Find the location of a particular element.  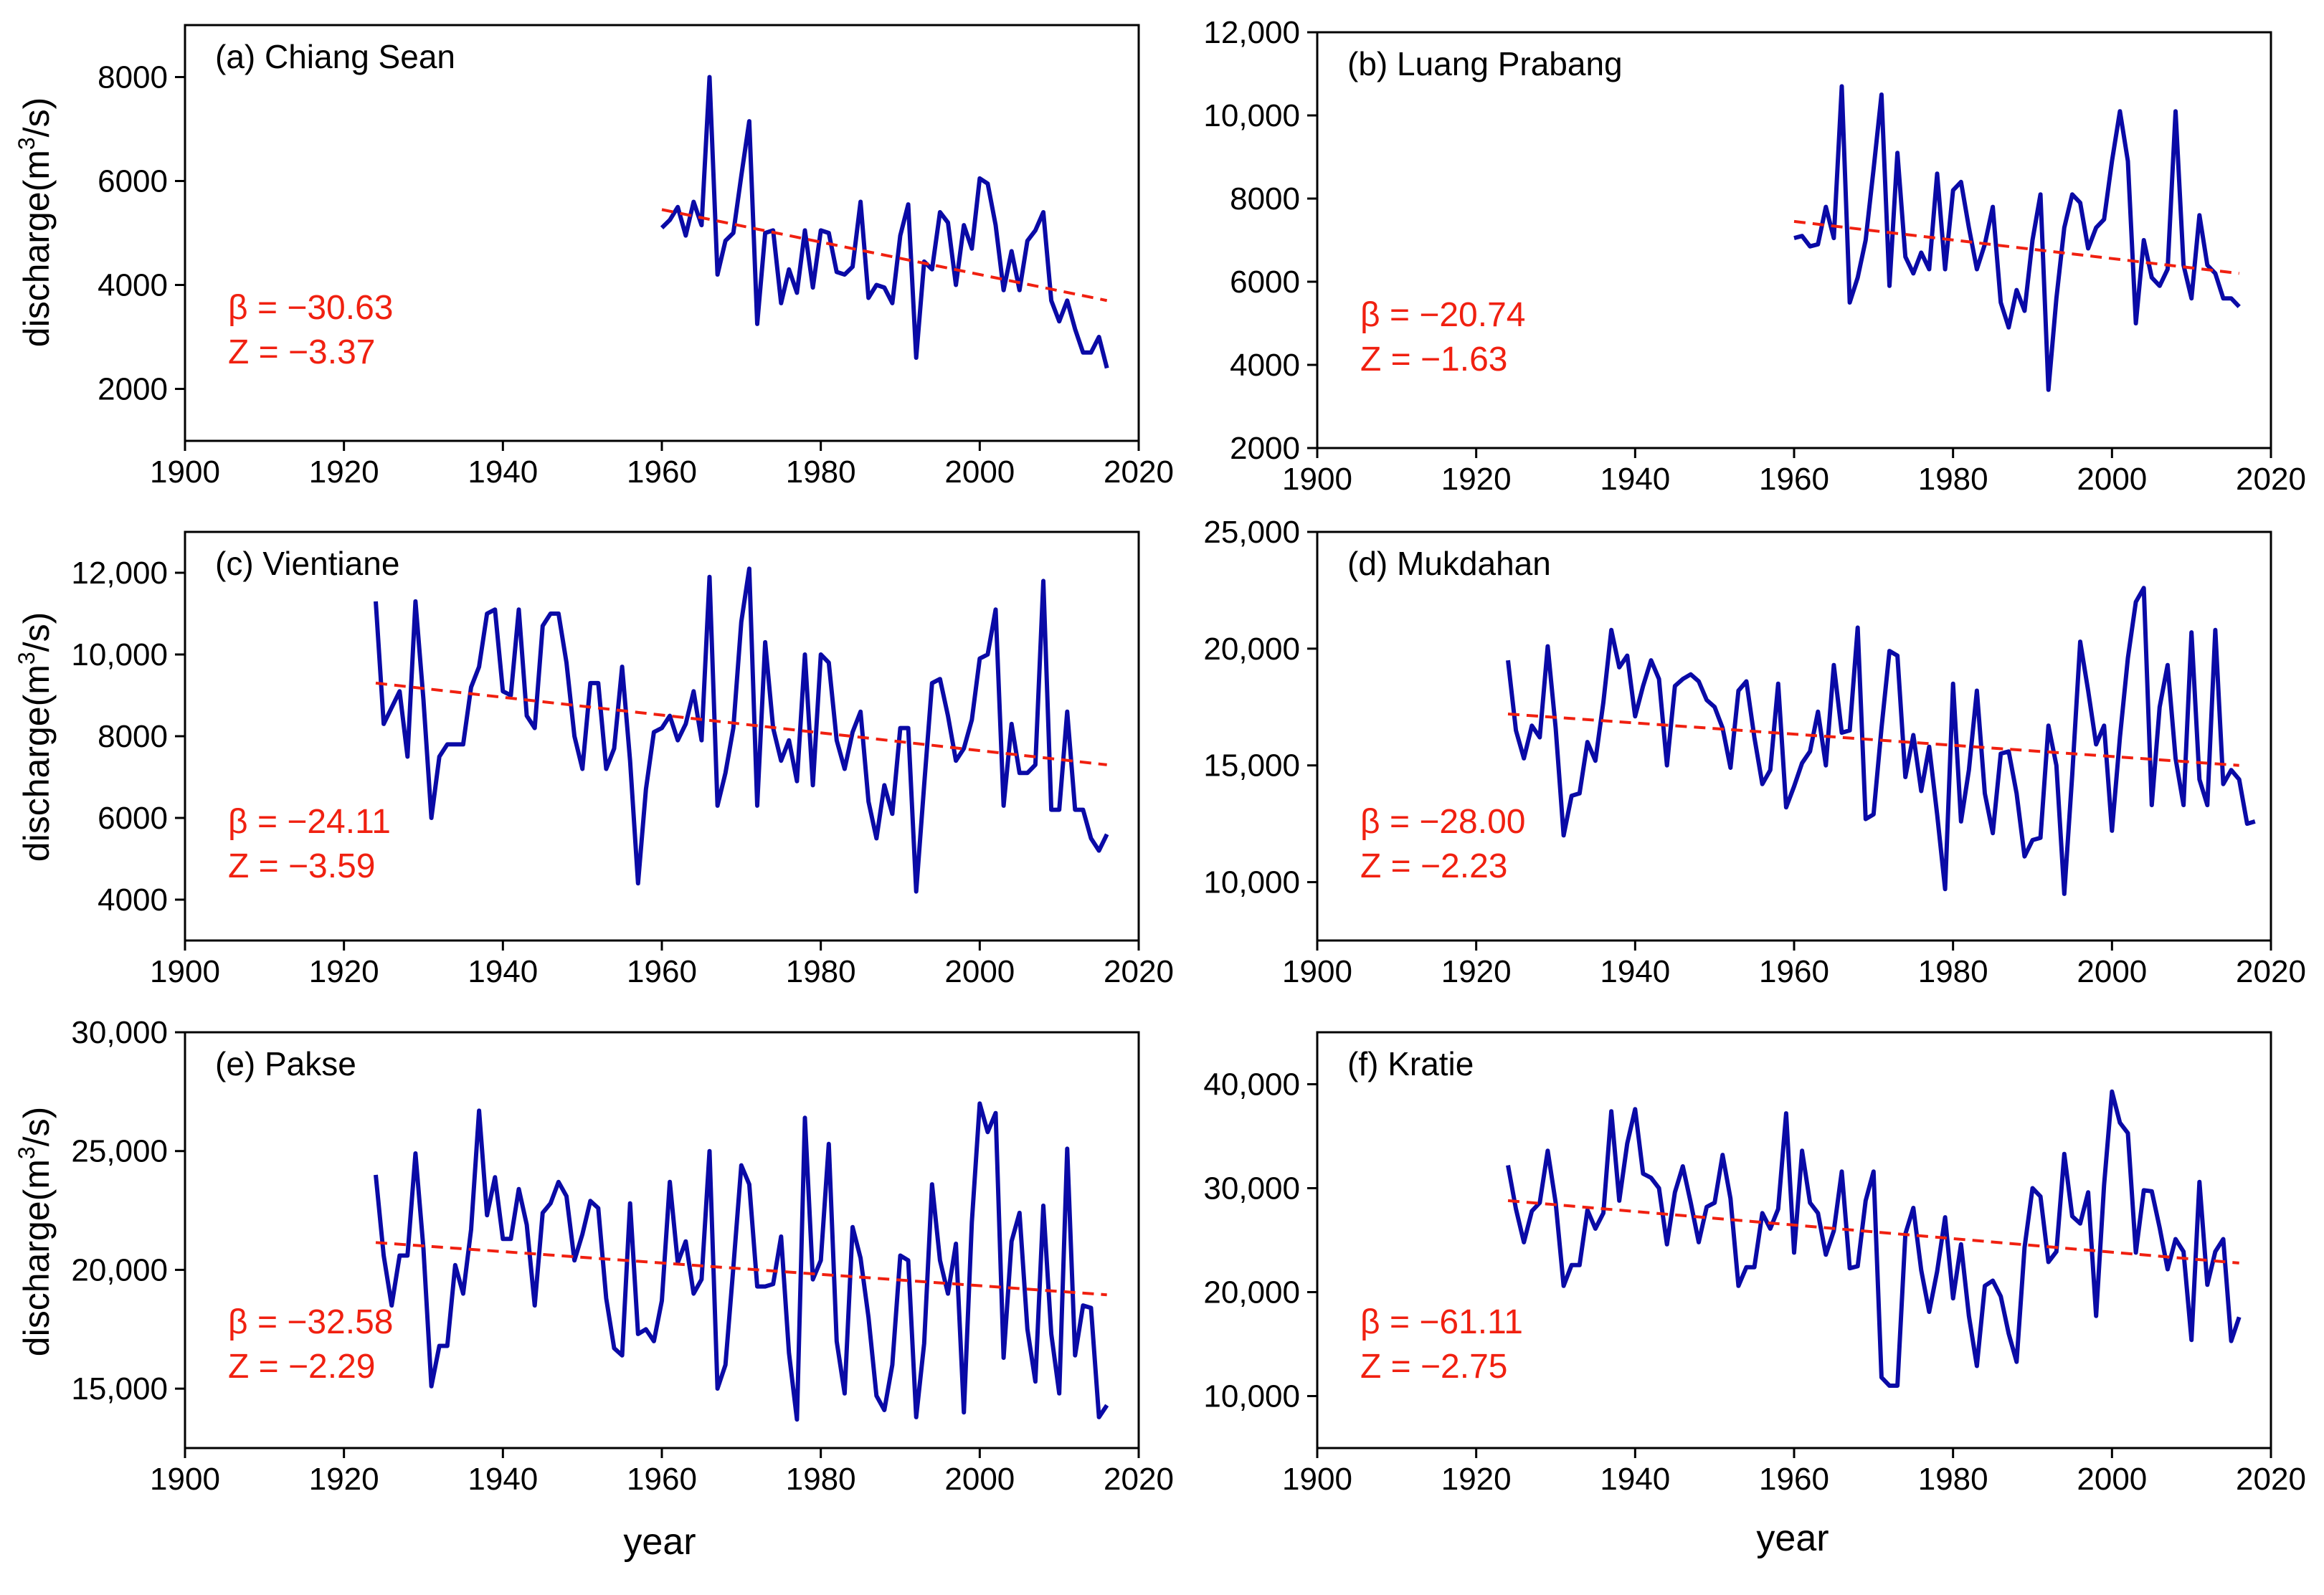

xlabel-left: year is located at coordinates (659, 1542).